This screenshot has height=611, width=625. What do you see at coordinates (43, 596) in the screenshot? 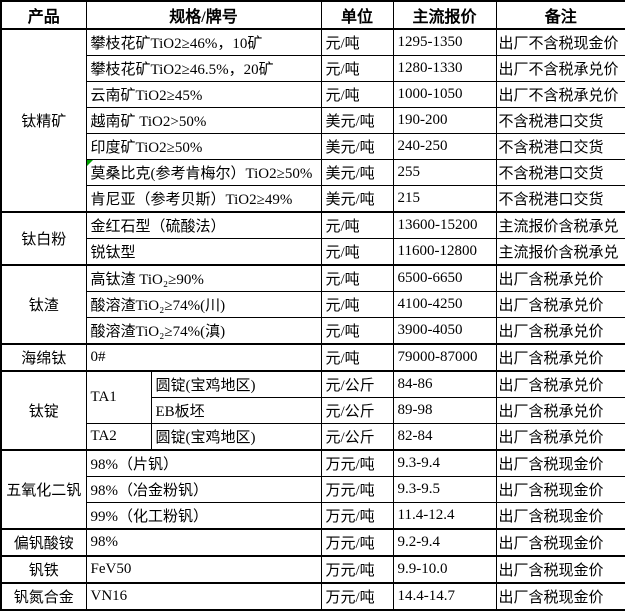
I see `product-cell: 钒氮合金` at bounding box center [43, 596].